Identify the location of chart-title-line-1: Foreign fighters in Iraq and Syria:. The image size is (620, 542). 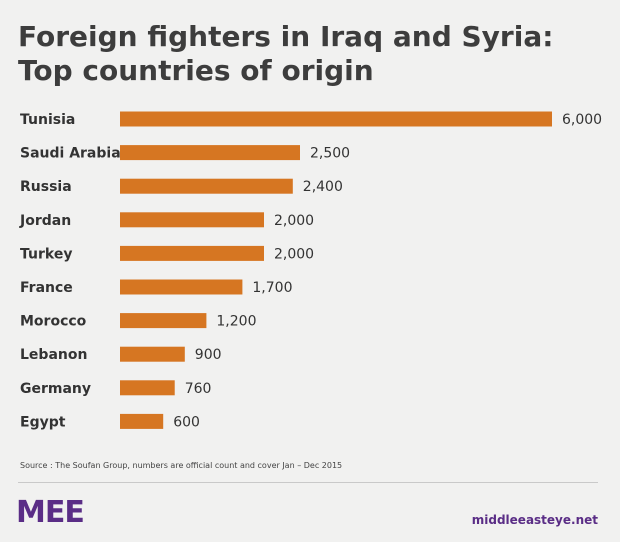
(286, 36).